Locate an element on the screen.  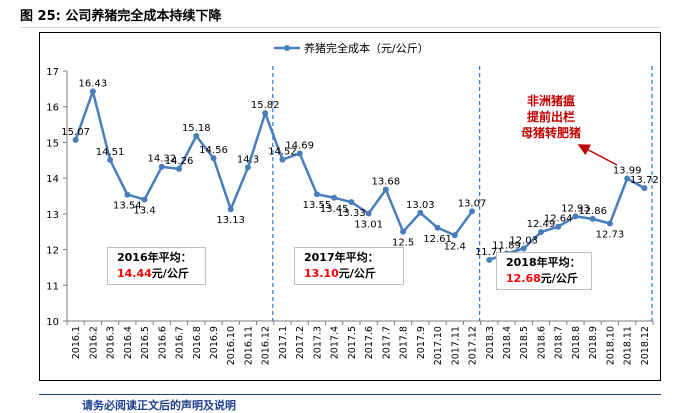
average-note-2016: 2016年平均： 14.44元/公斤 is located at coordinates (156, 266).